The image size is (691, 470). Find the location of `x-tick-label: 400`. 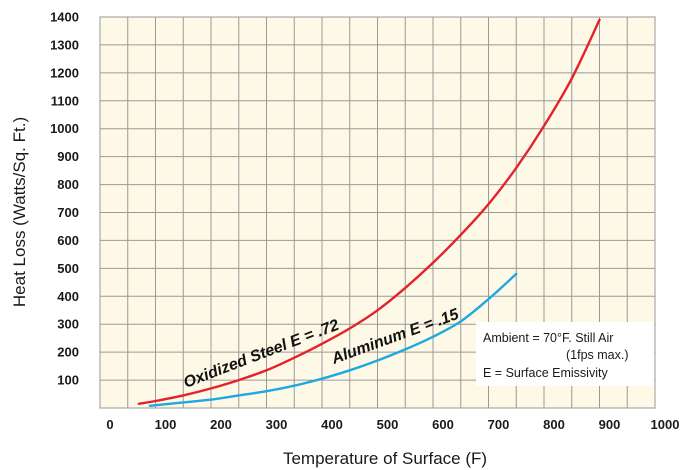

x-tick-label: 400 is located at coordinates (332, 424).